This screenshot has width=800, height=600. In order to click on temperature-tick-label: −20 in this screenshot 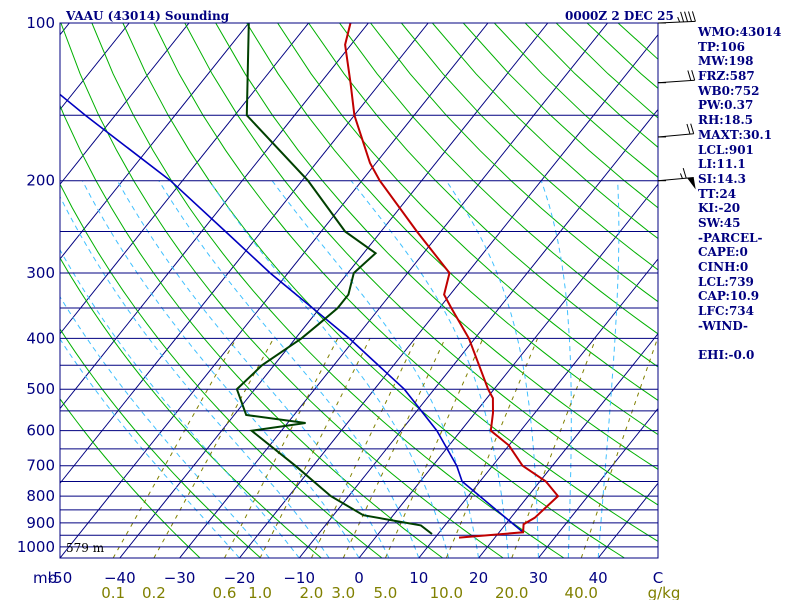, I will do `click(240, 578)`.